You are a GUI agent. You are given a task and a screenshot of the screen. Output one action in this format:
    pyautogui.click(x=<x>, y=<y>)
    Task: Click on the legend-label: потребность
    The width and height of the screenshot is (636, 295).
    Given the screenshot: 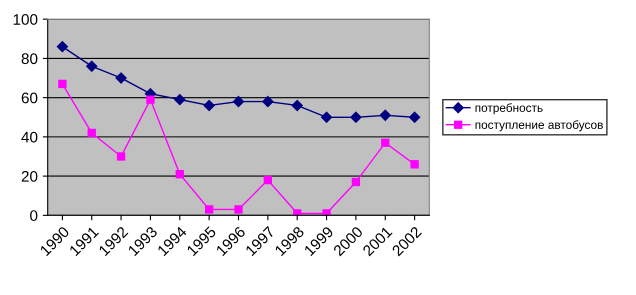 What is the action you would take?
    pyautogui.click(x=509, y=108)
    